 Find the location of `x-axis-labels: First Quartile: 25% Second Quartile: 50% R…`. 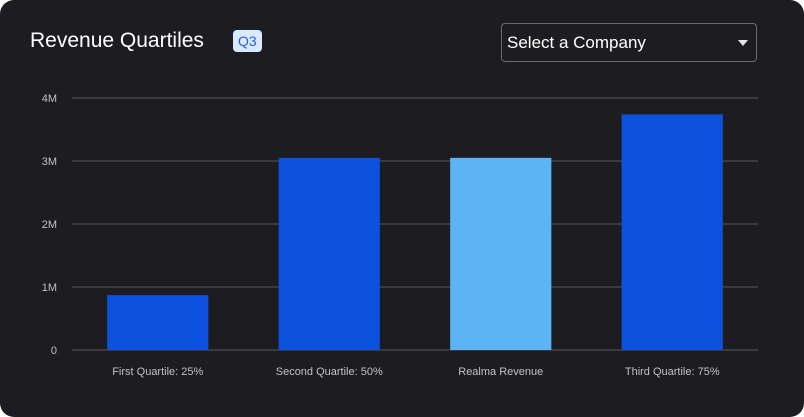

x-axis-labels: First Quartile: 25% Second Quartile: 50% R… is located at coordinates (416, 372).